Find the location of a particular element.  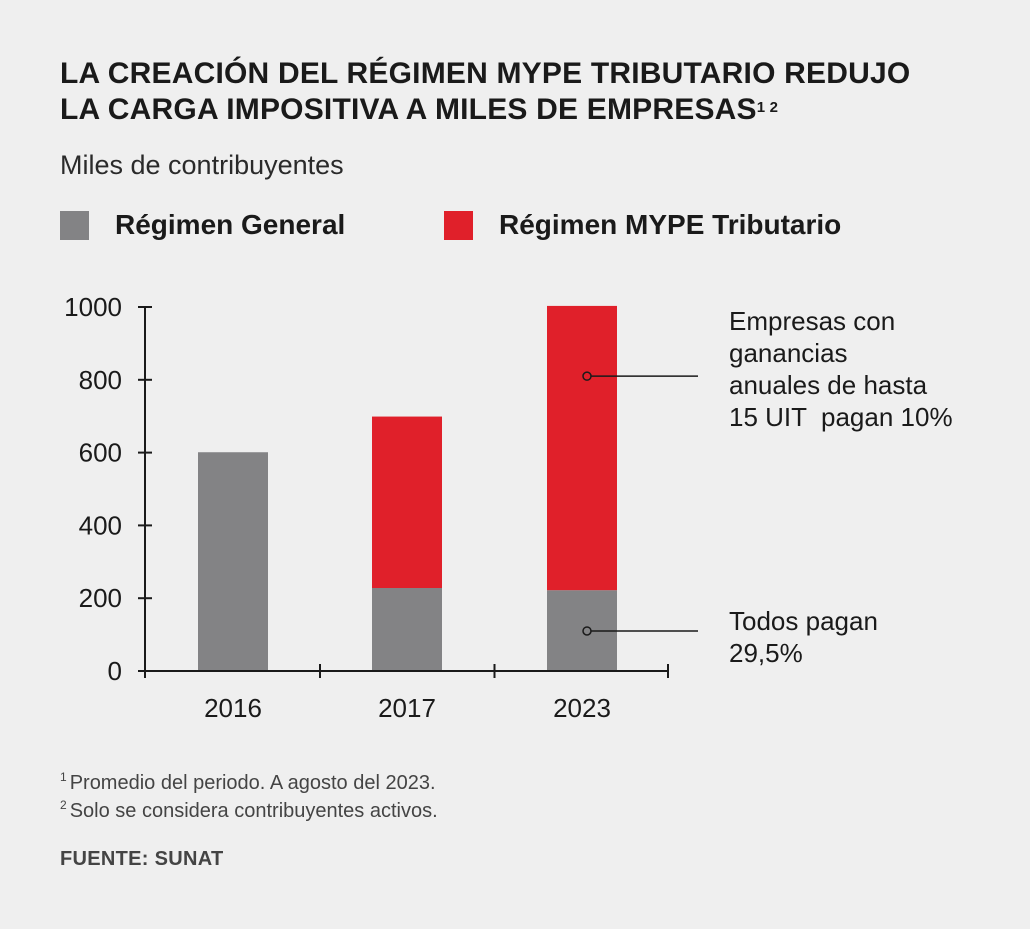

legend-item-regimen-general: Régimen General is located at coordinates (202, 225).